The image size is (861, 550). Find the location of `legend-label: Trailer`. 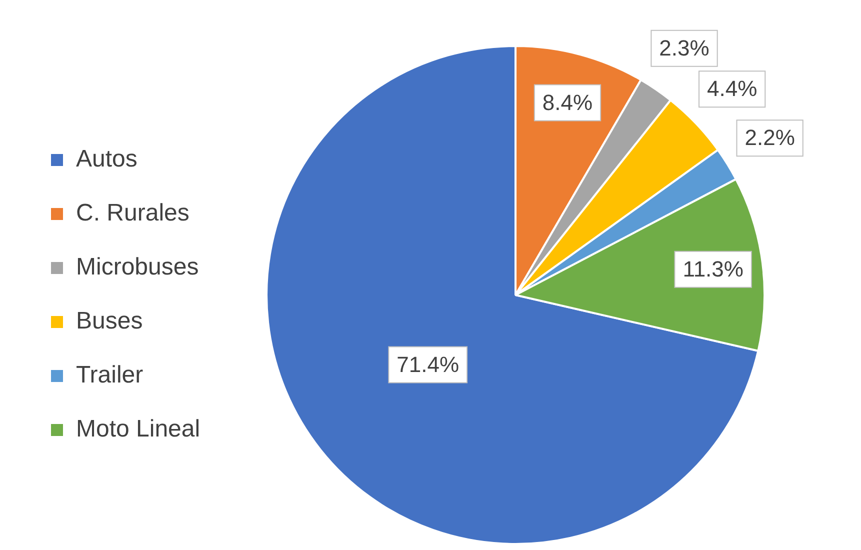

legend-label: Trailer is located at coordinates (110, 375).